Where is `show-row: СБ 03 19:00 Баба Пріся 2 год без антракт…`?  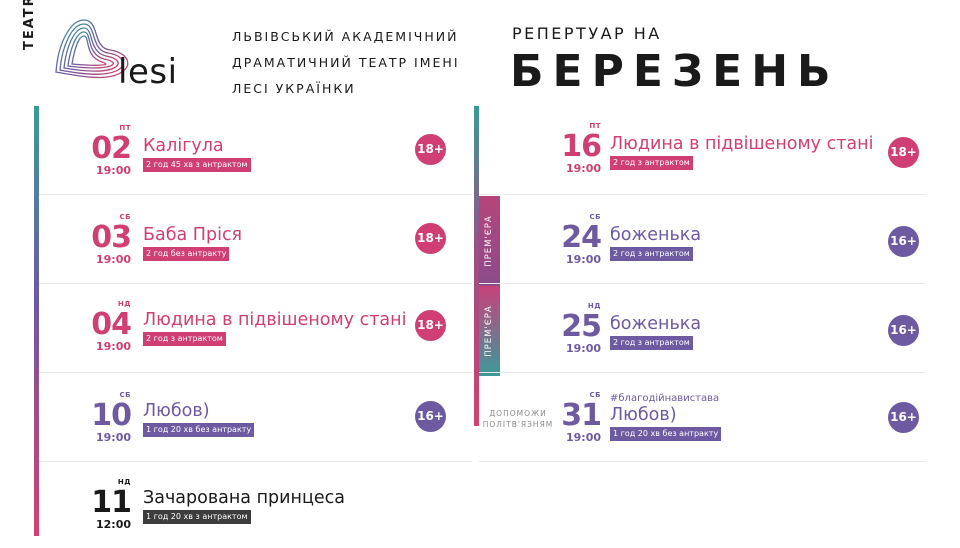 show-row: СБ 03 19:00 Баба Пріся 2 год без антракт… is located at coordinates (255, 239).